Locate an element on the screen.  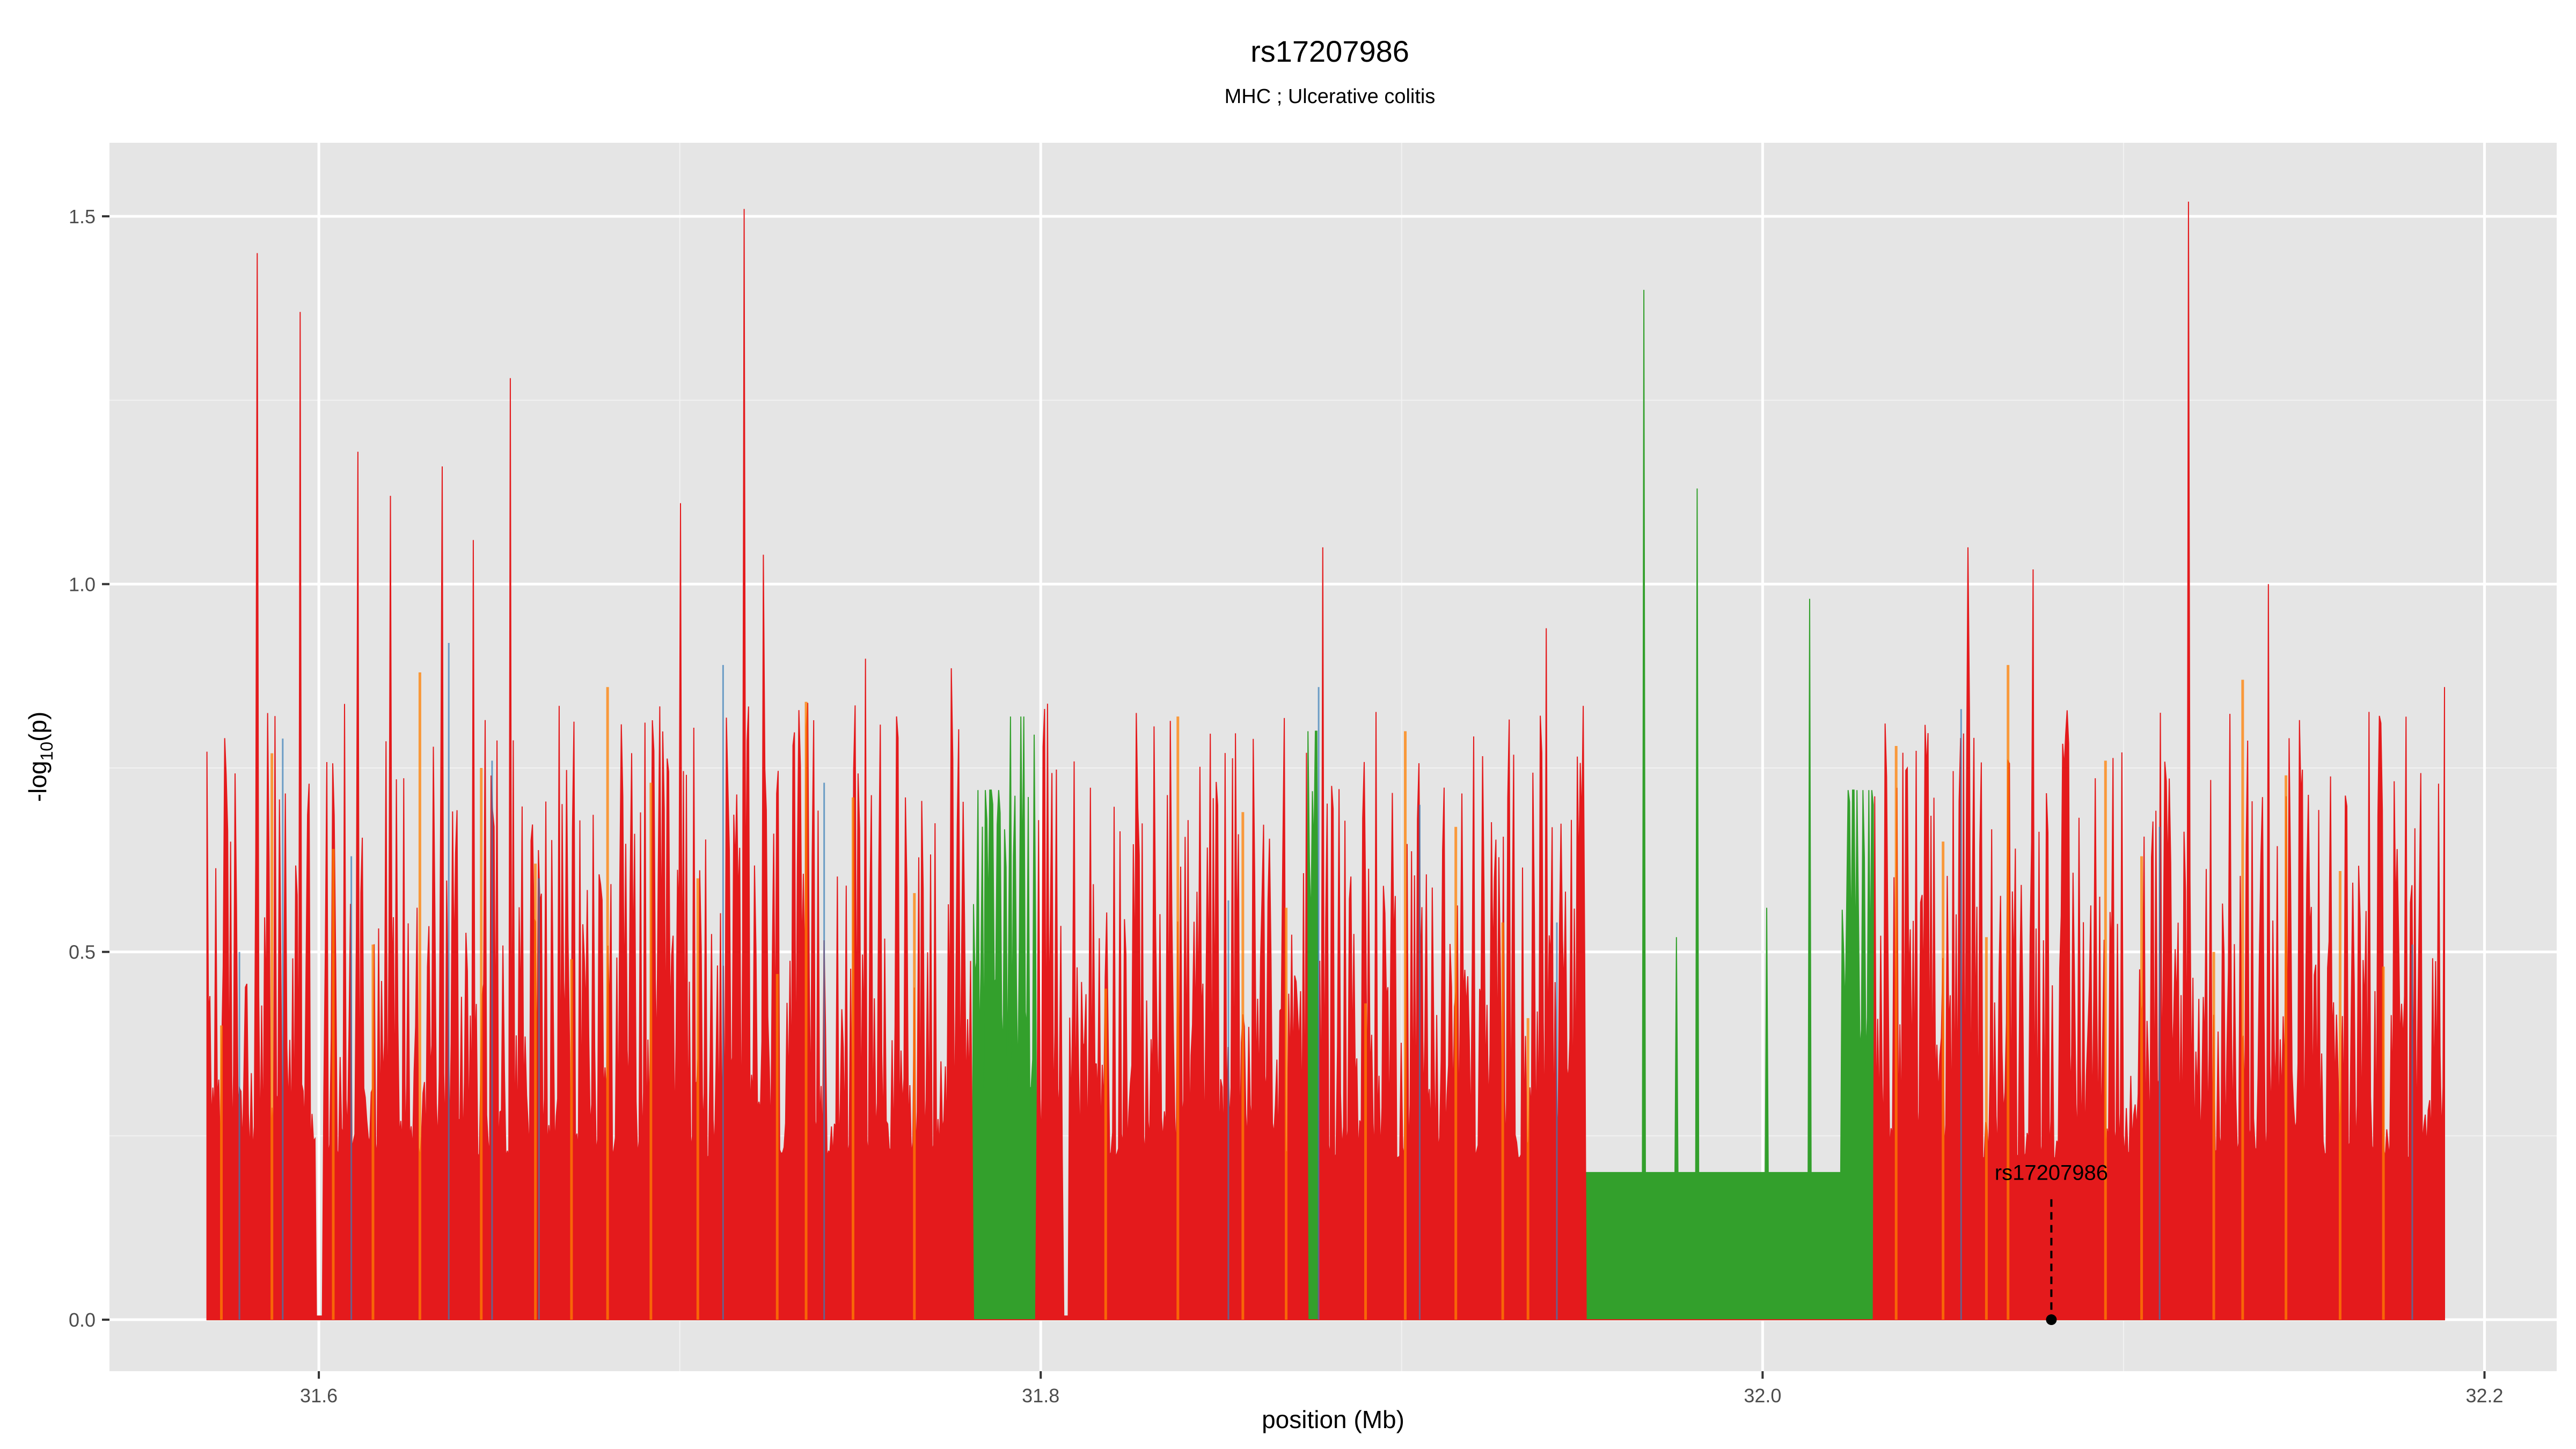
x-tick-label-0: 31.6 is located at coordinates (319, 1396).